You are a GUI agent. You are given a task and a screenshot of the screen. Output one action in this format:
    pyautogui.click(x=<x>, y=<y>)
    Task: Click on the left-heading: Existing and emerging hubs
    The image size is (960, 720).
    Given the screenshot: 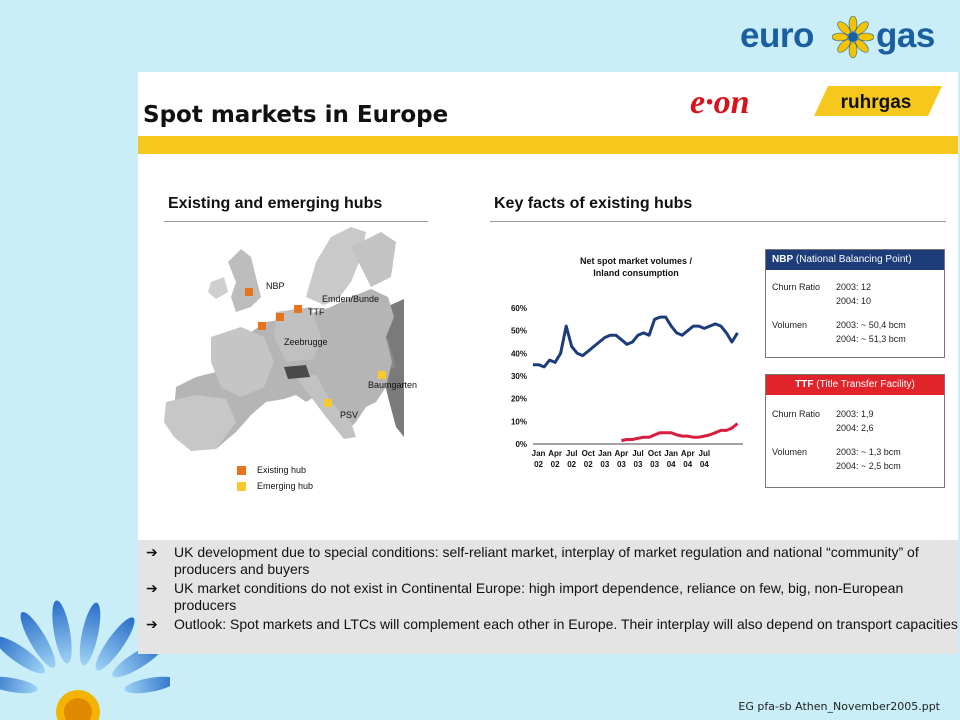 What is the action you would take?
    pyautogui.click(x=275, y=203)
    